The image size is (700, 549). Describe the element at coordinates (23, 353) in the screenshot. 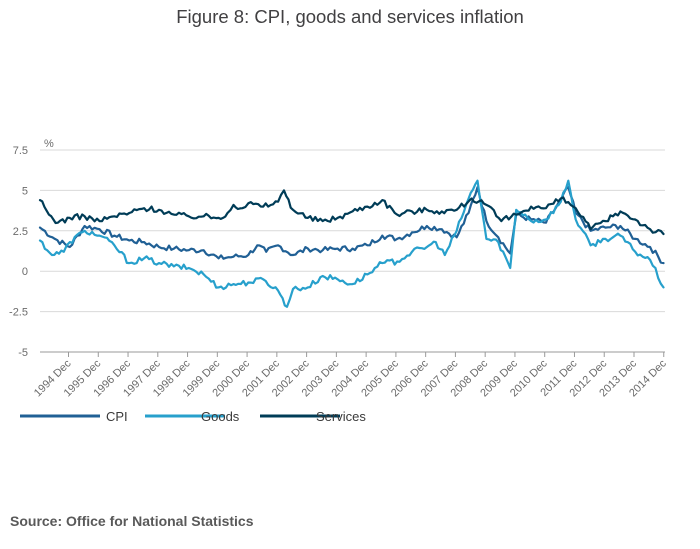

I see `y-tick-label: -5` at that location.